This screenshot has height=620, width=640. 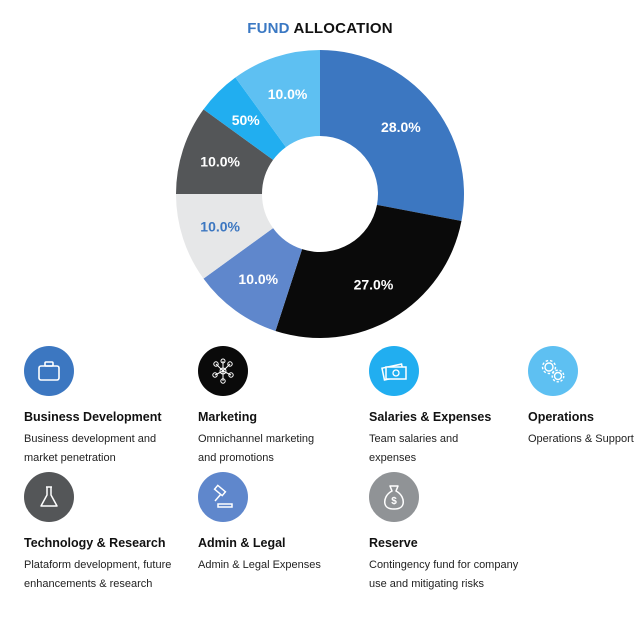 I want to click on briefcase-icon, so click(x=49, y=371).